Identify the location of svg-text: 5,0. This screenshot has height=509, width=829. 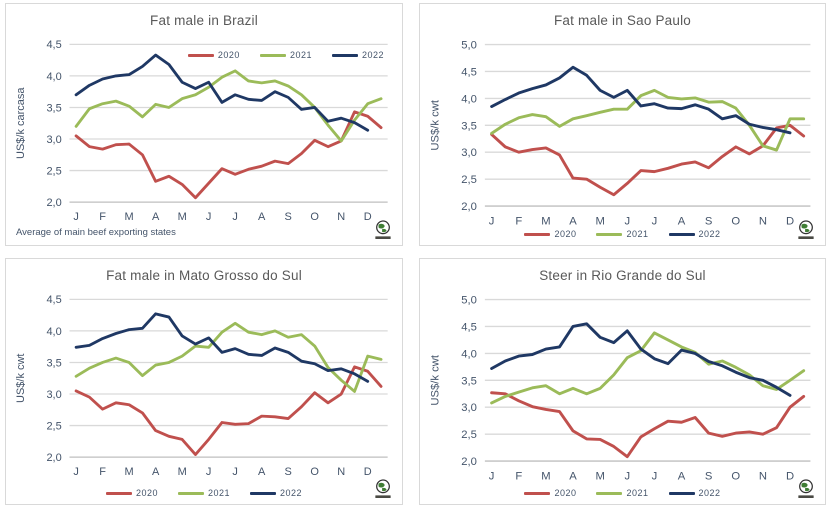
(469, 46).